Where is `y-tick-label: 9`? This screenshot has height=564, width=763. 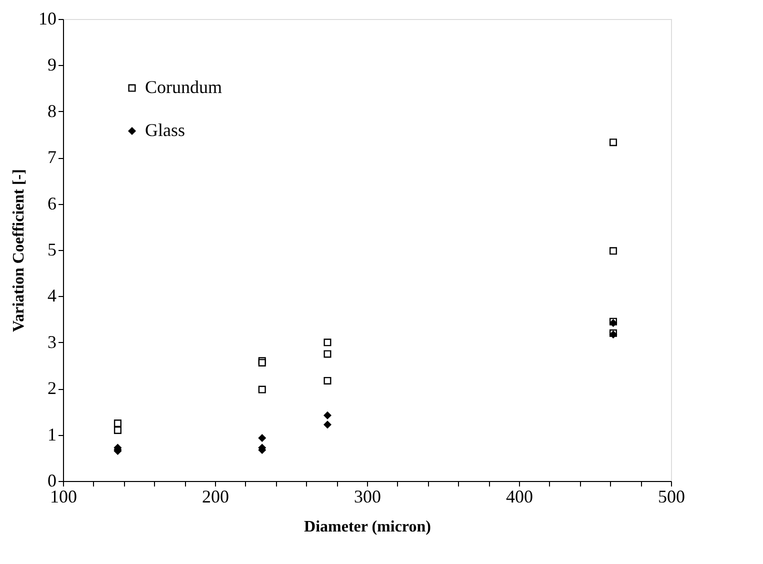 y-tick-label: 9 is located at coordinates (52, 64).